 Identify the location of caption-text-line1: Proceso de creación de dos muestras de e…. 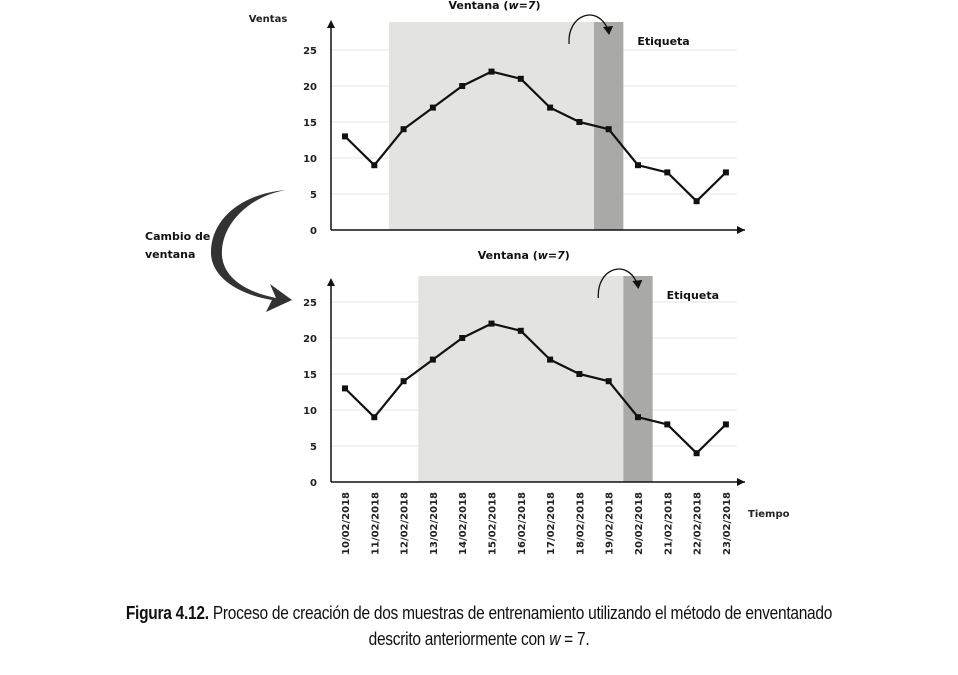
(520, 613).